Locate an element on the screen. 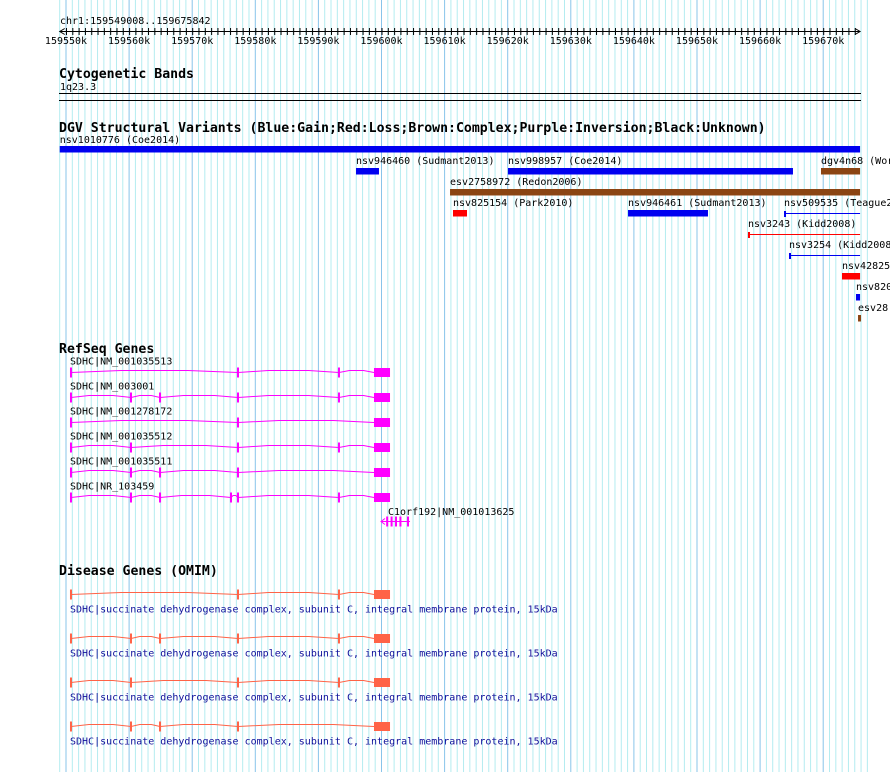  ruler-tick-label: 159600k is located at coordinates (381, 41).